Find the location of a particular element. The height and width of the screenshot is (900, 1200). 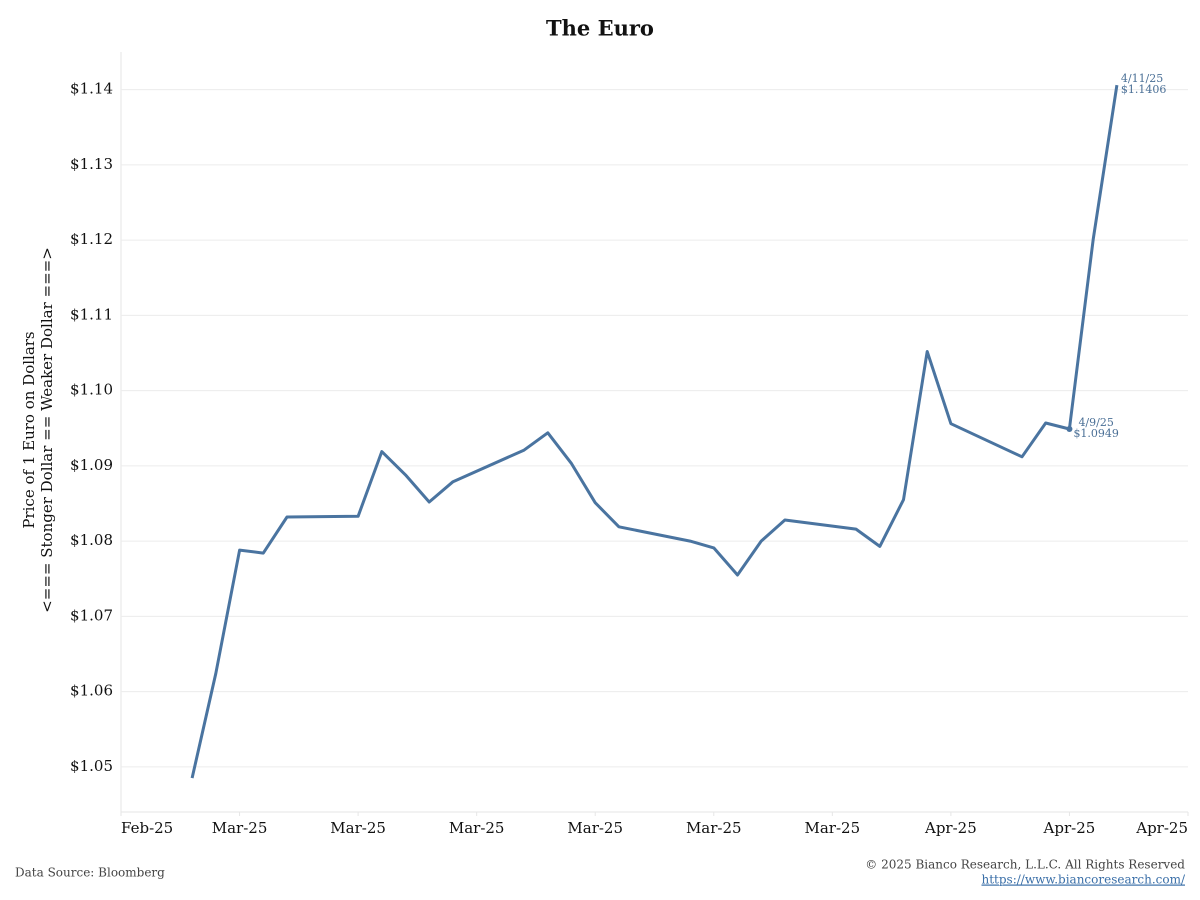

y-tick-label: $1.12 is located at coordinates (91, 239).